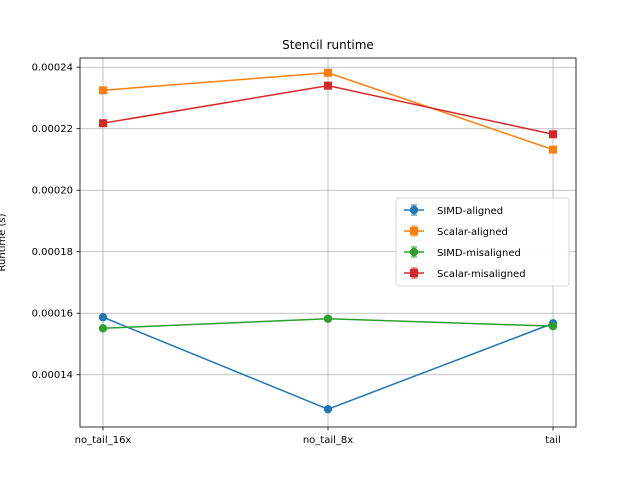 This screenshot has width=640, height=480. I want to click on legend-label: Scalar-aligned, so click(472, 232).